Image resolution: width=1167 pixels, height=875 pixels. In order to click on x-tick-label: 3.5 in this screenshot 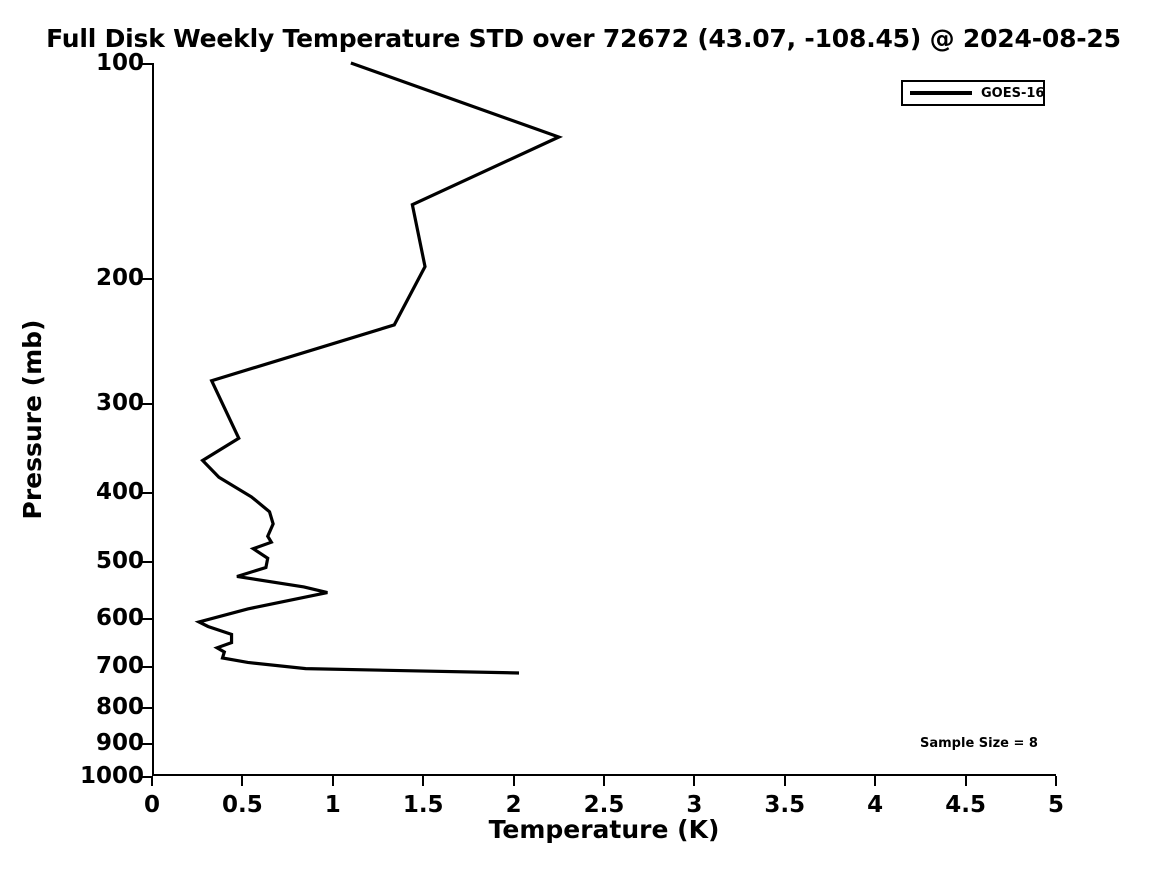, I will do `click(785, 805)`.